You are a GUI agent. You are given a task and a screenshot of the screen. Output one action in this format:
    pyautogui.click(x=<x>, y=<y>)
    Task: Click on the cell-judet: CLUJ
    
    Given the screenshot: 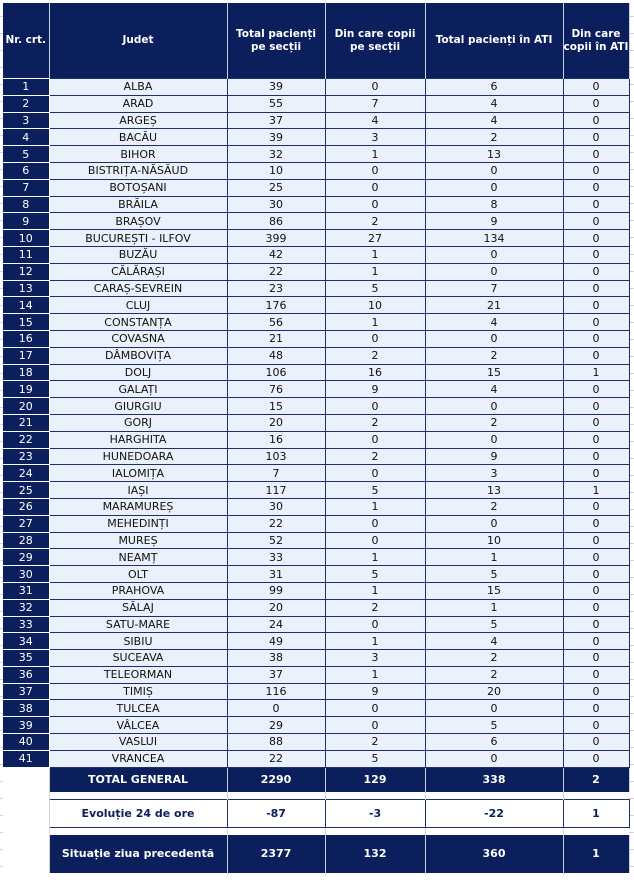 What is the action you would take?
    pyautogui.click(x=138, y=305)
    